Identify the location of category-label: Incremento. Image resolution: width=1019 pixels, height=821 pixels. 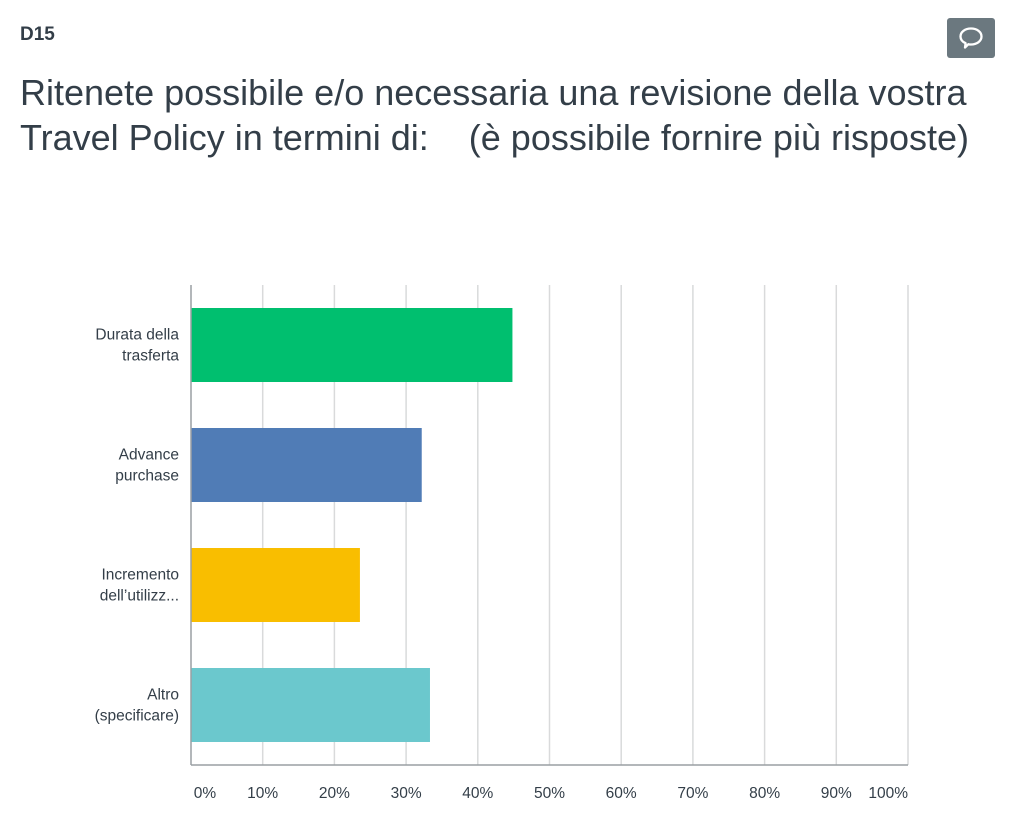
(140, 575).